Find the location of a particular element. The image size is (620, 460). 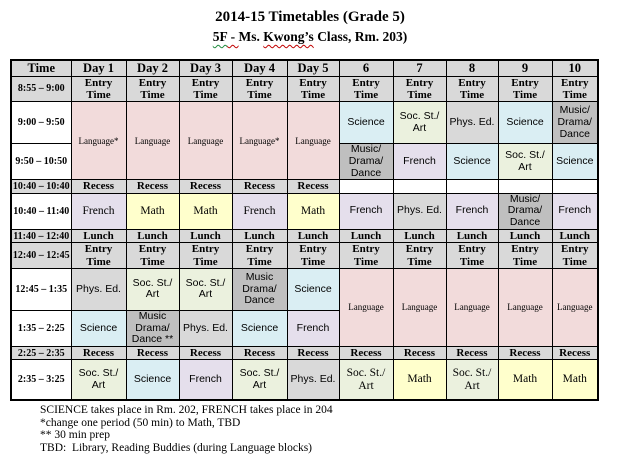

subtitle-part: Kwong’s is located at coordinates (288, 36).